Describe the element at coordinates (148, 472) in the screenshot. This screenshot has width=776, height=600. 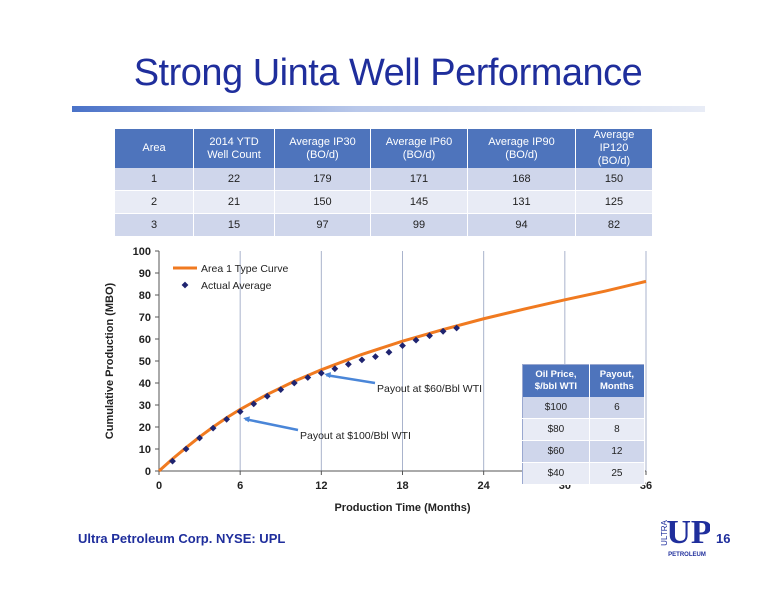
I see `y-tick-label: 0` at that location.